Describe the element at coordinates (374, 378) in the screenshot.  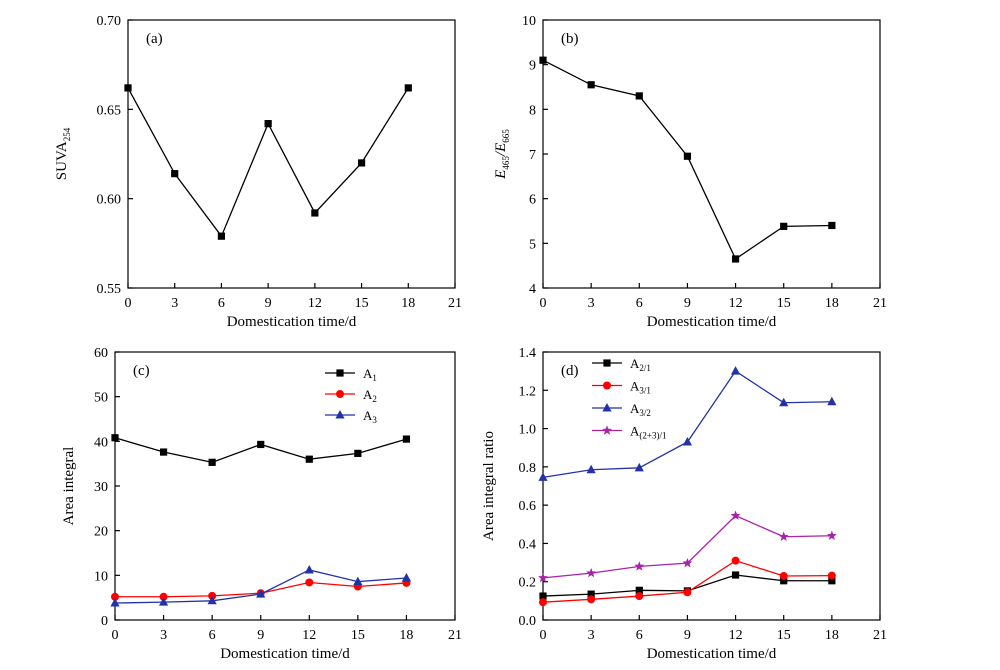
I see `legend-label-subscript: 1` at that location.